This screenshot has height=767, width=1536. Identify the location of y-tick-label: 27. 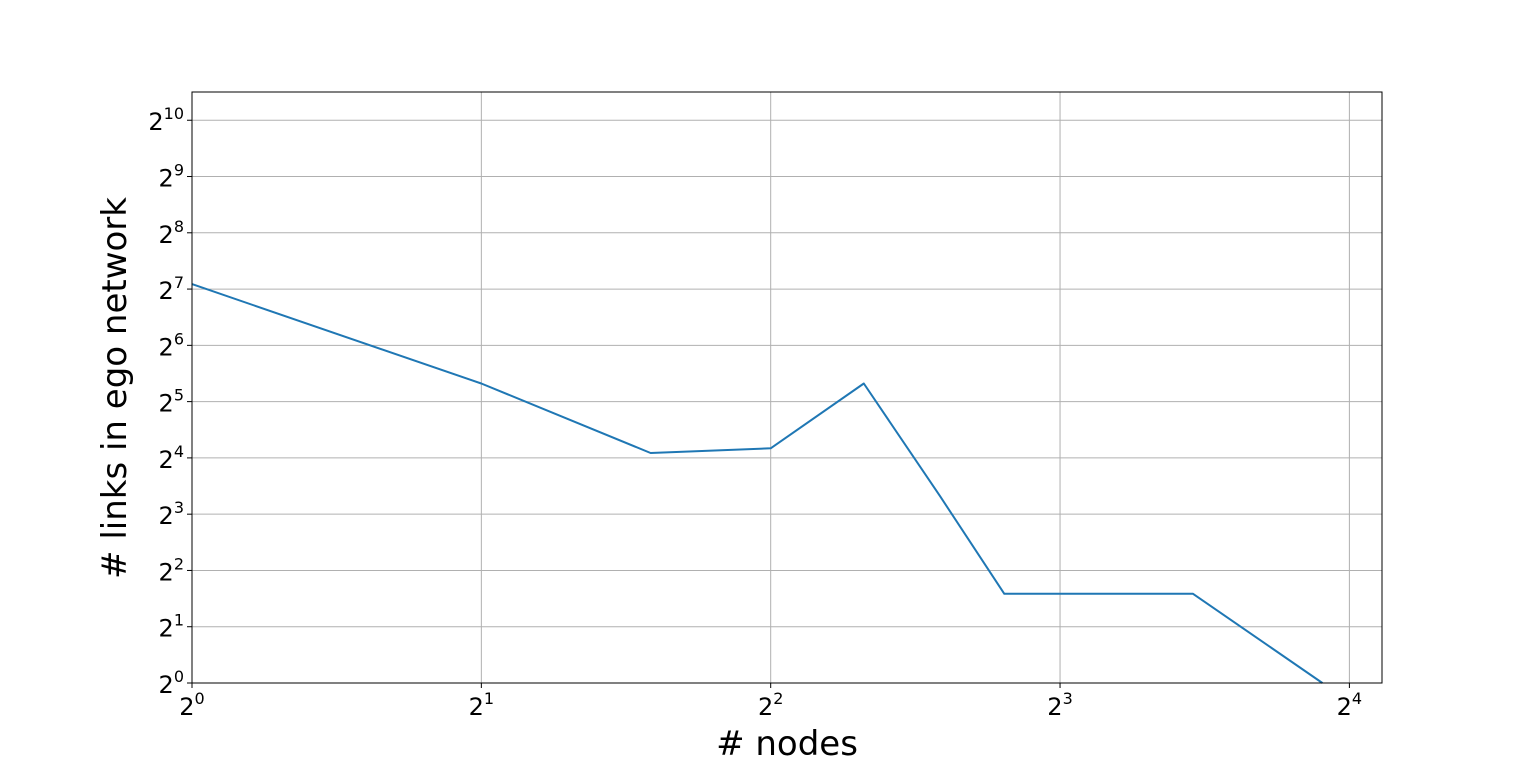
(171, 289).